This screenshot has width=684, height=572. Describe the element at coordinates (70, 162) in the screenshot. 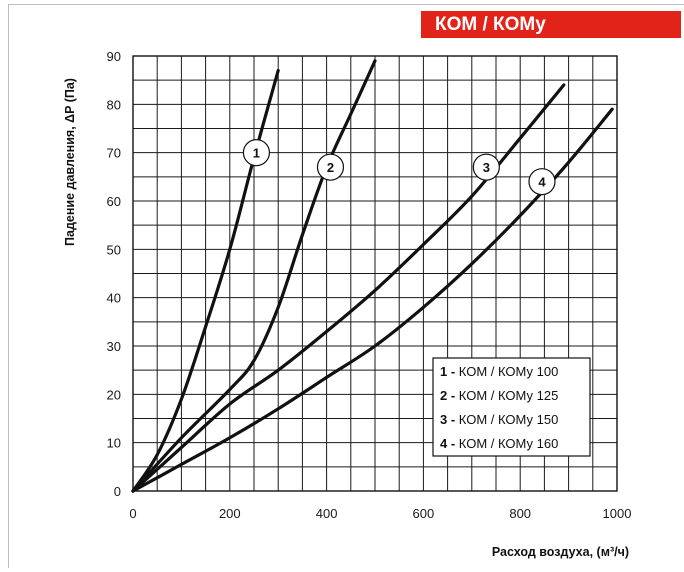

I see `y-axis-label: Падение давления, ΔP (Па)` at that location.